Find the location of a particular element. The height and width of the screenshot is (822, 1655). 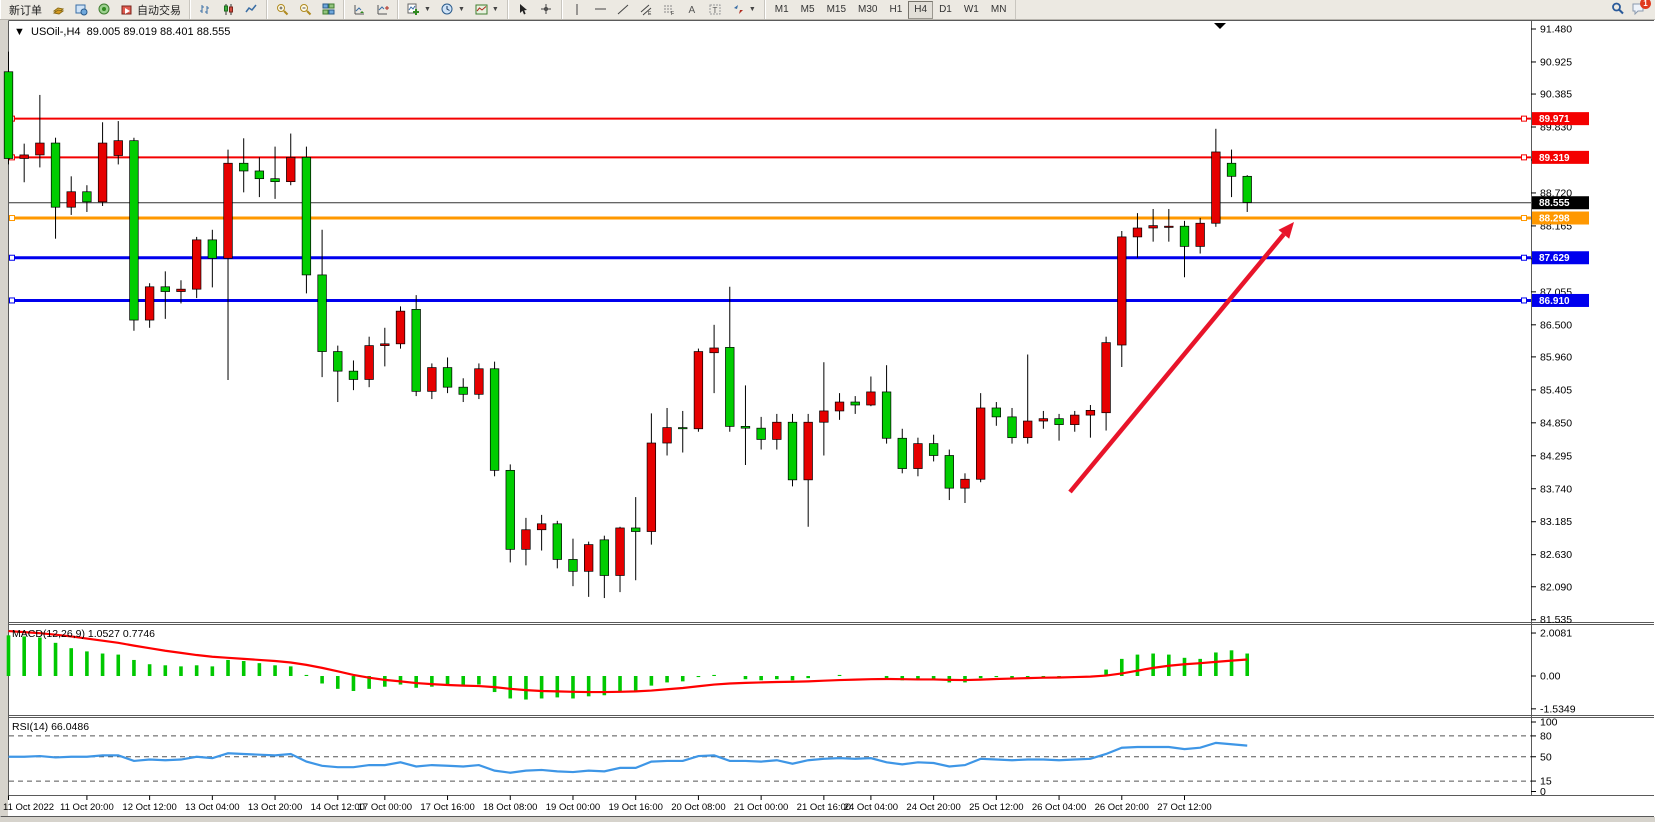

text-button: A is located at coordinates (692, 9).